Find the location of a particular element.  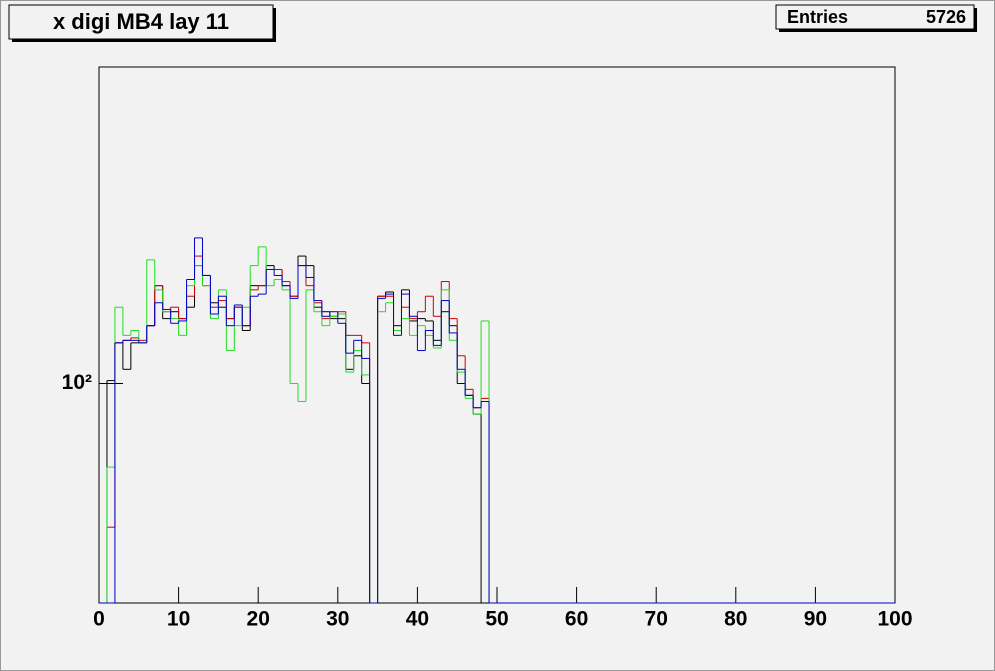

x-tick-label: 70 is located at coordinates (656, 619).